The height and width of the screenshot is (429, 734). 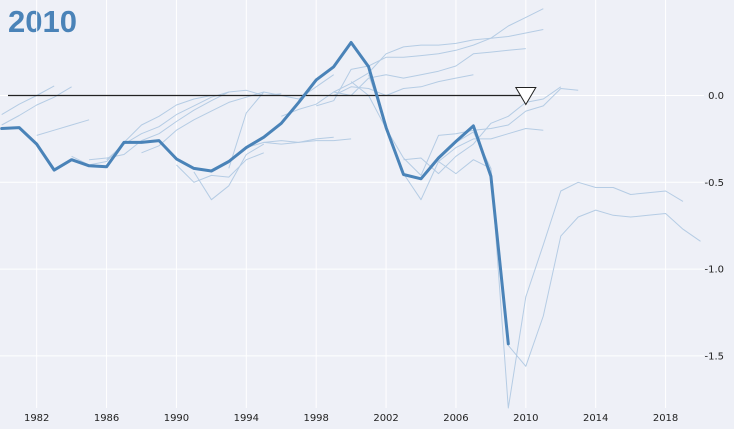 What do you see at coordinates (714, 183) in the screenshot?
I see `y-tick-label: -0.5` at bounding box center [714, 183].